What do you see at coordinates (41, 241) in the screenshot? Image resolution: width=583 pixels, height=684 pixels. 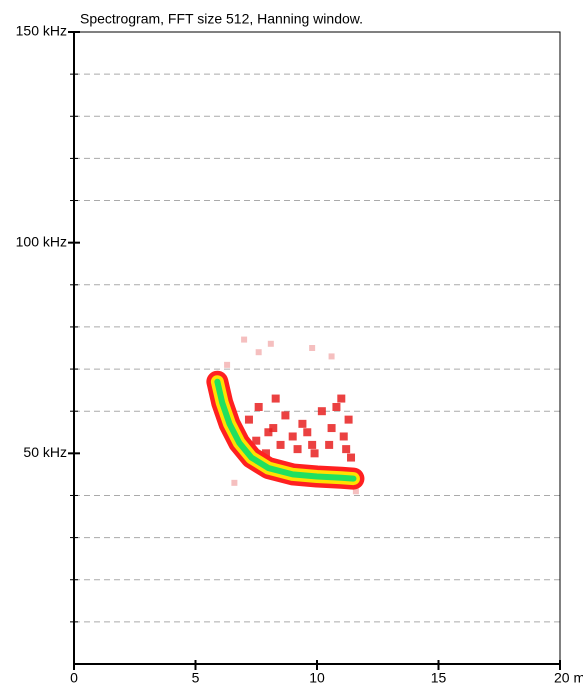 I see `y-tick-label: 100 kHz` at bounding box center [41, 241].